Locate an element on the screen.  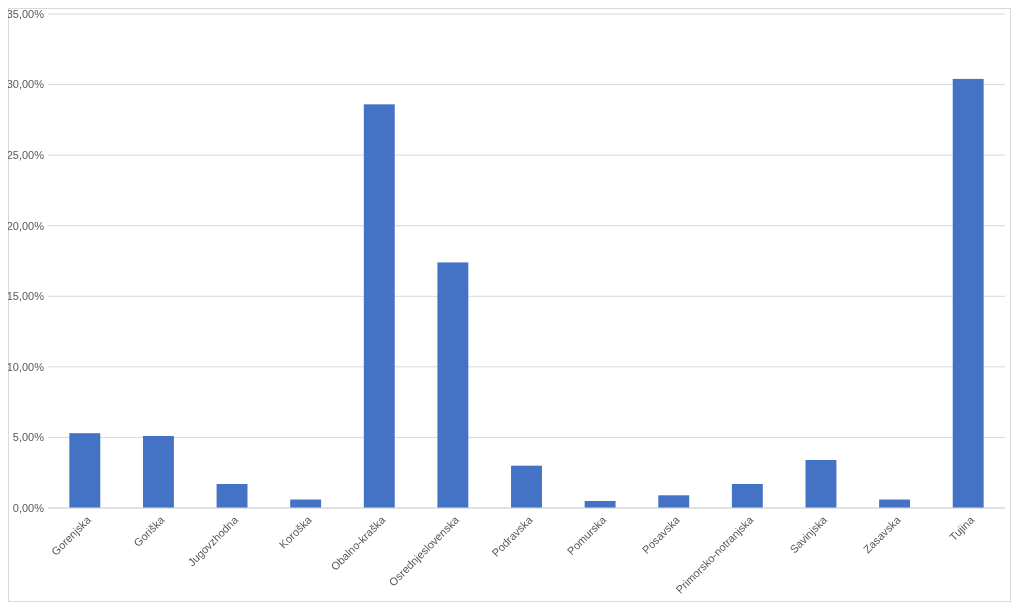
y-tick-label: 10,00% is located at coordinates (25, 366).